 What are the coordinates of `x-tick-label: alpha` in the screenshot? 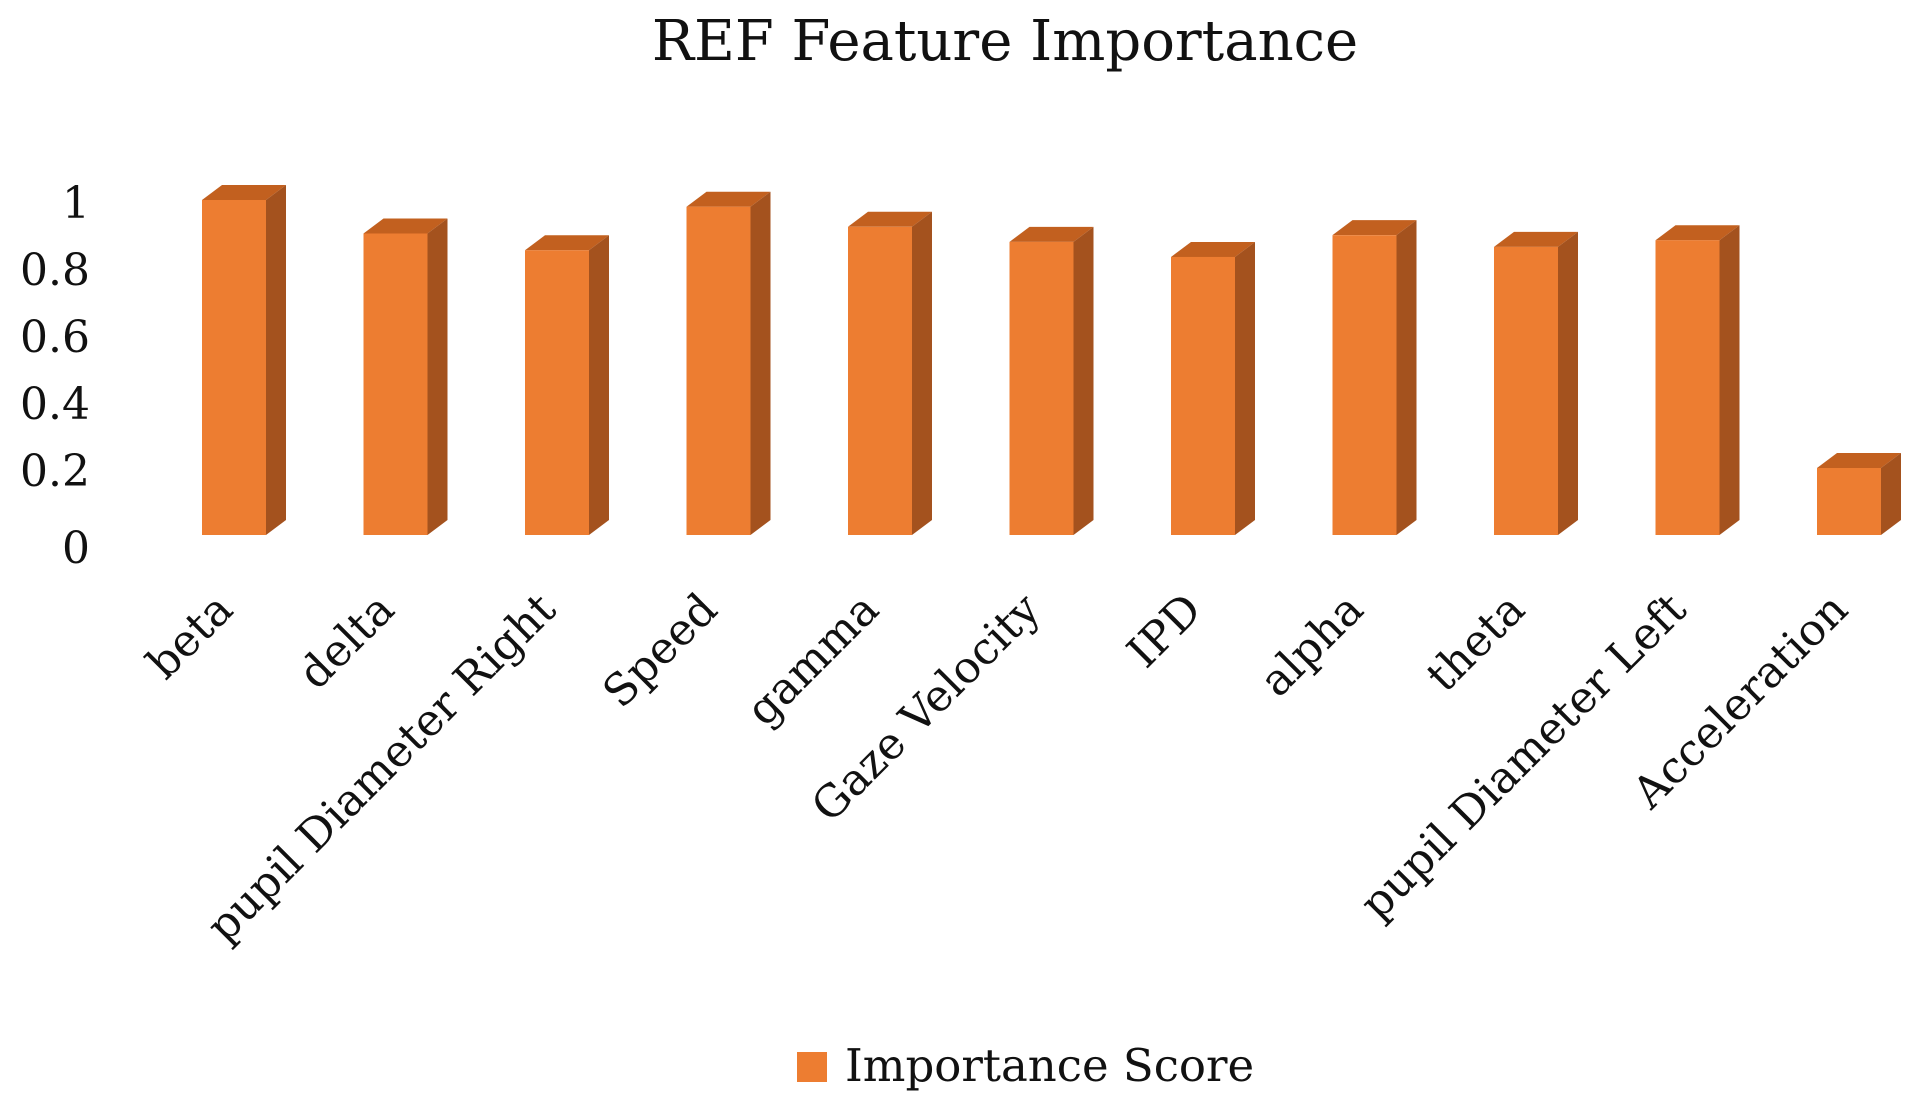 It's located at (1311, 645).